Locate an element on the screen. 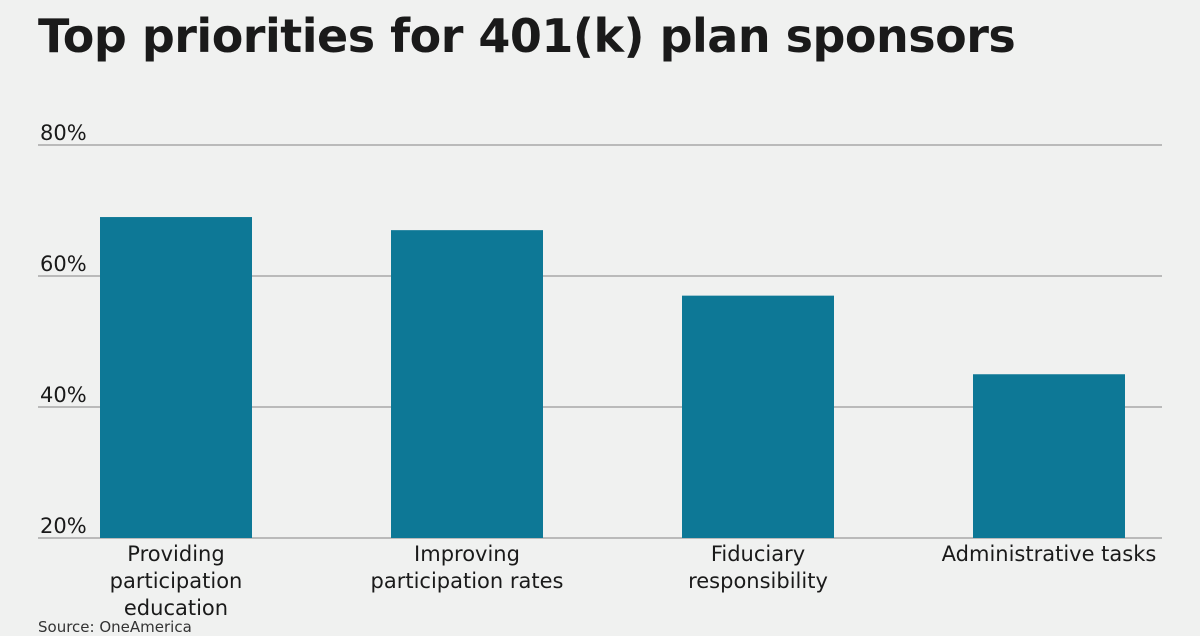  x-tick-label: Providing participation education is located at coordinates (176, 581).